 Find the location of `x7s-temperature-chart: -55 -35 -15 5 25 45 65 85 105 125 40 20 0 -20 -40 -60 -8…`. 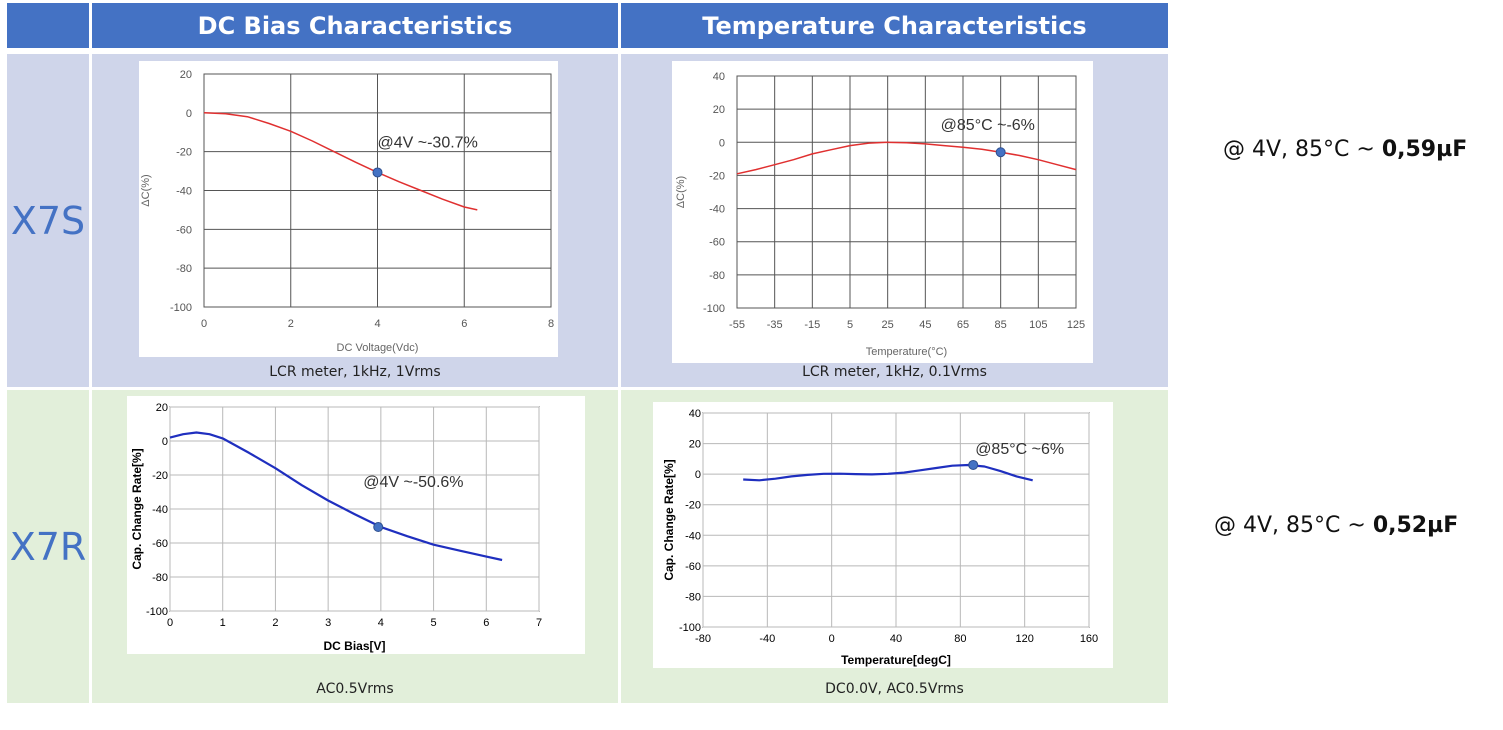

x7s-temperature-chart: -55 -35 -15 5 25 45 65 85 105 125 40 20 0 -20 -40 -60 -8… is located at coordinates (880, 214).